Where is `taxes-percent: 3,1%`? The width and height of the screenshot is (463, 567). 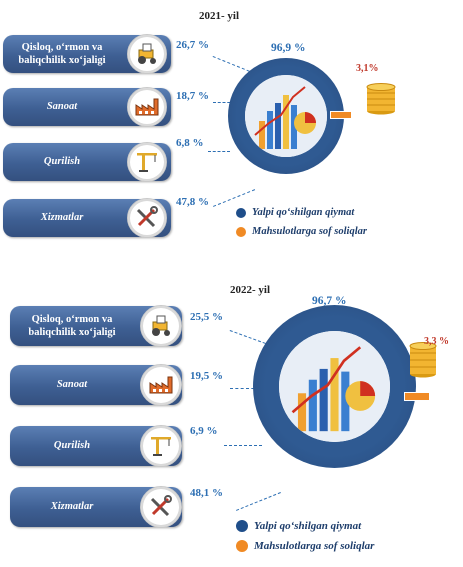
taxes-percent: 3,1% is located at coordinates (367, 68).